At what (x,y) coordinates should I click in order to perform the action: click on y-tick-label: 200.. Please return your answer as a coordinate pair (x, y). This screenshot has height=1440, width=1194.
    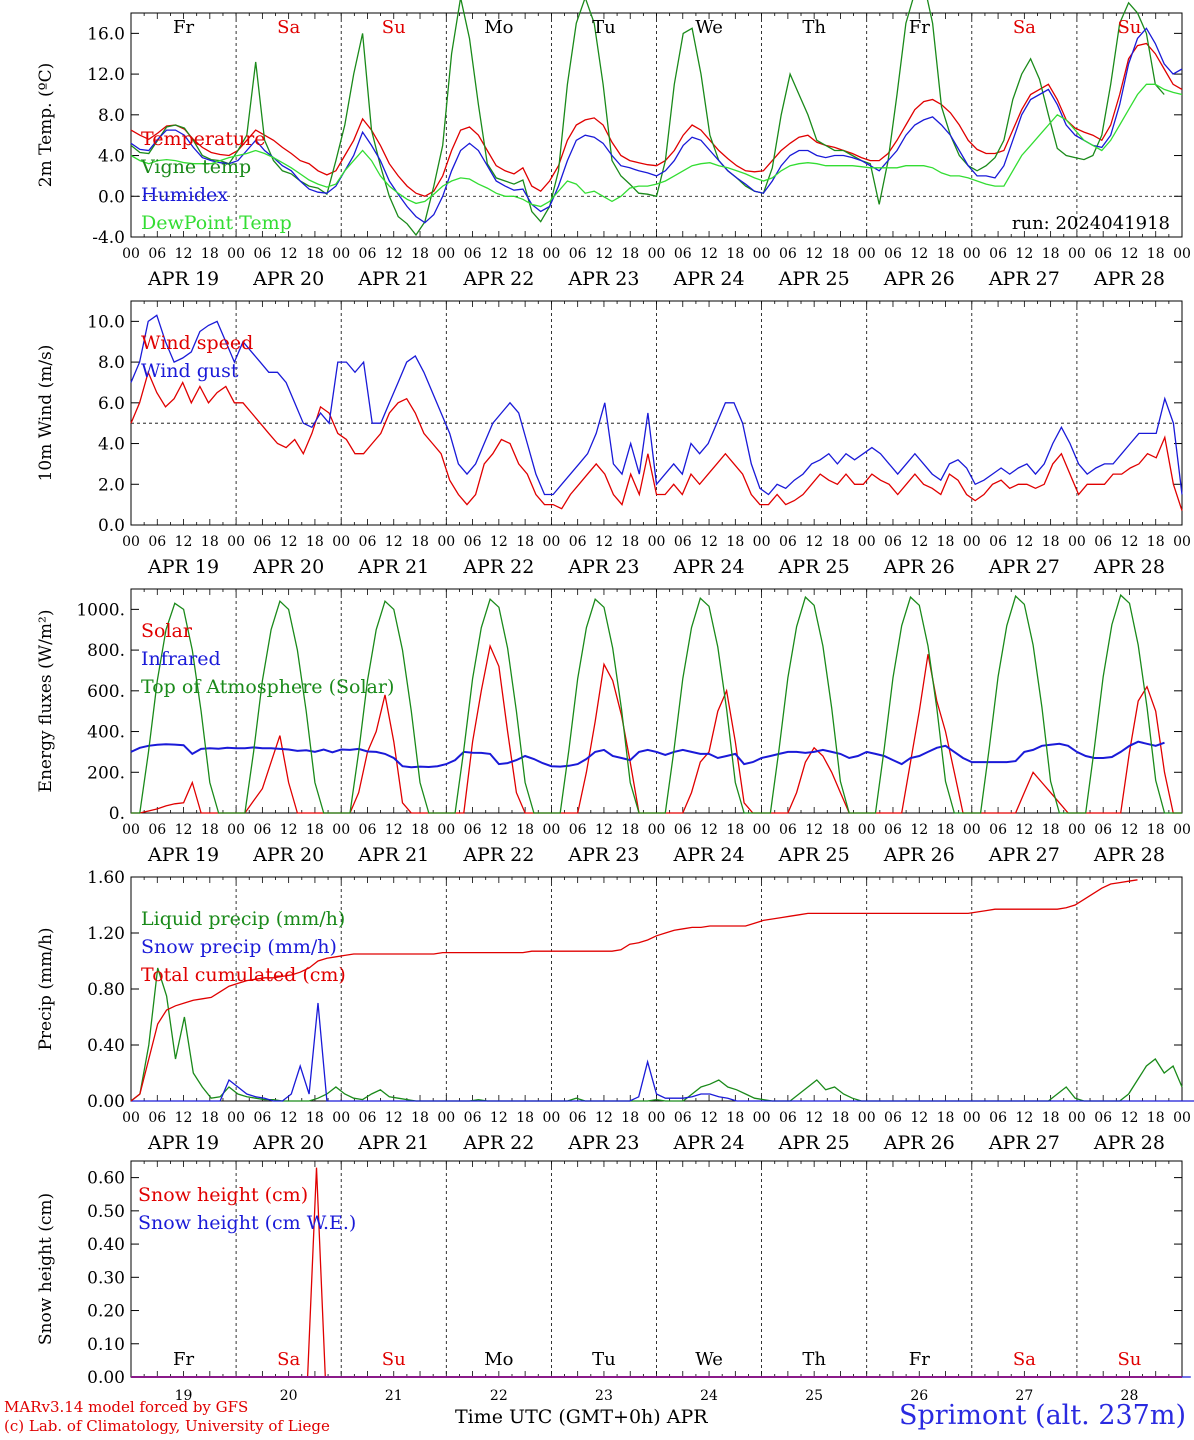
    Looking at the image, I should click on (106, 773).